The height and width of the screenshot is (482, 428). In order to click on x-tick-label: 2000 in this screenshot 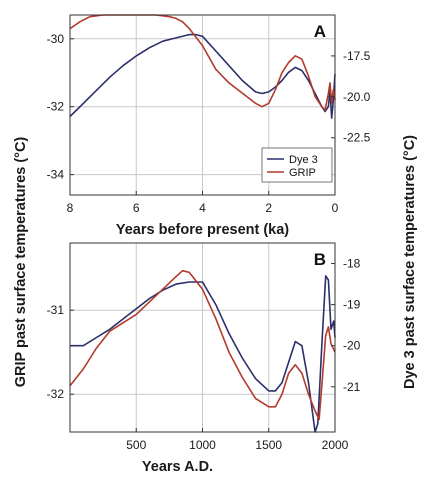, I will do `click(335, 445)`.